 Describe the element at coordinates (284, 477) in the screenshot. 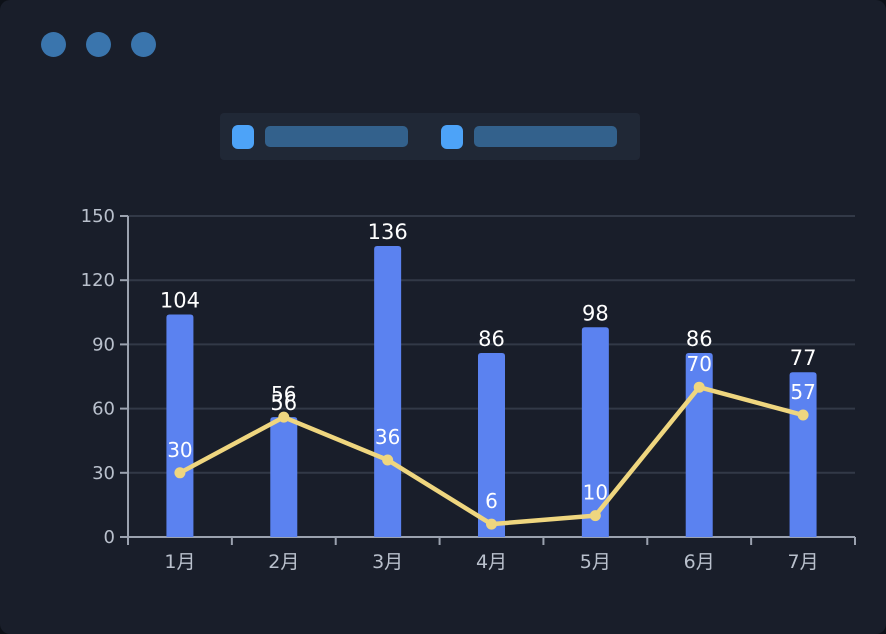

I see `bar-2月` at that location.